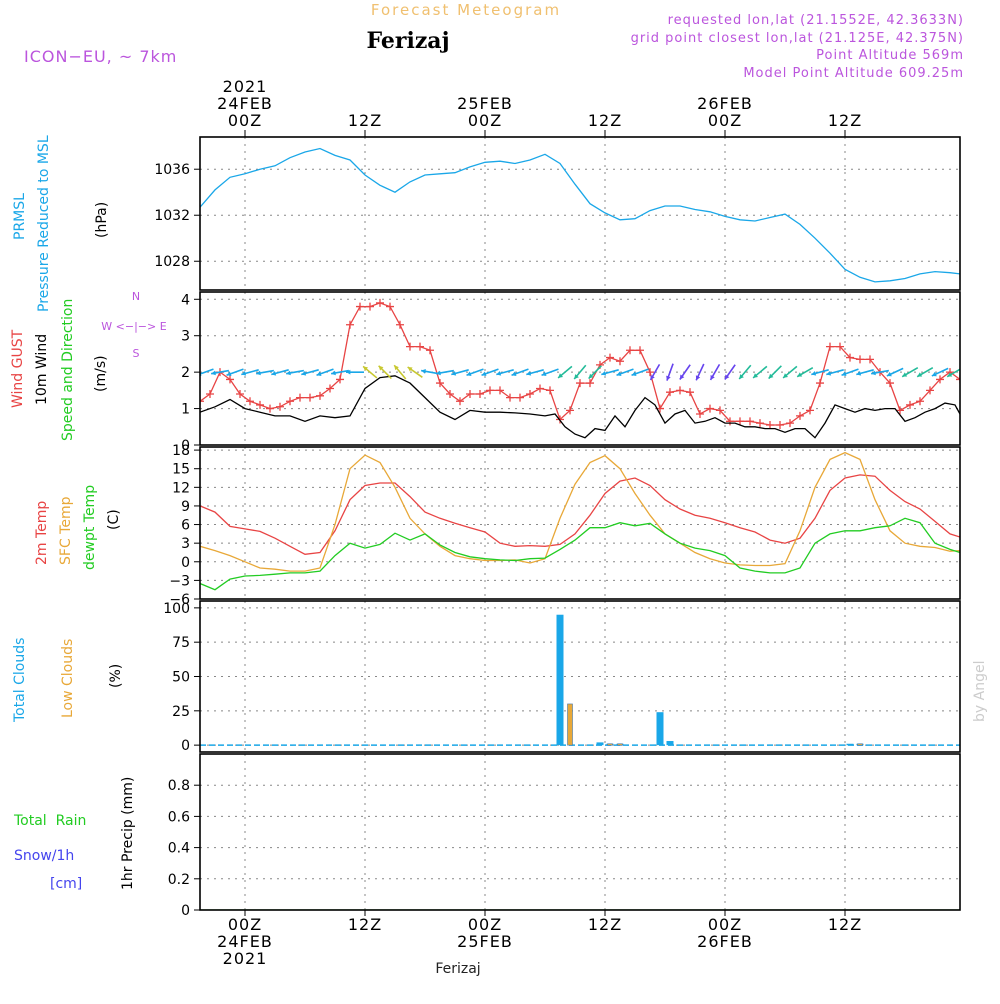 This screenshot has height=1004, width=1000. I want to click on series-dewpt-temp, so click(580, 554).